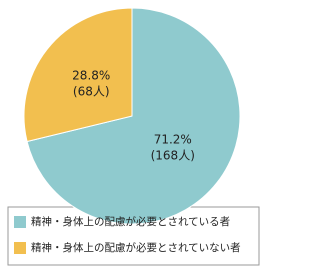 The width and height of the screenshot is (320, 273). I want to click on count-label: (68人), so click(91, 91).